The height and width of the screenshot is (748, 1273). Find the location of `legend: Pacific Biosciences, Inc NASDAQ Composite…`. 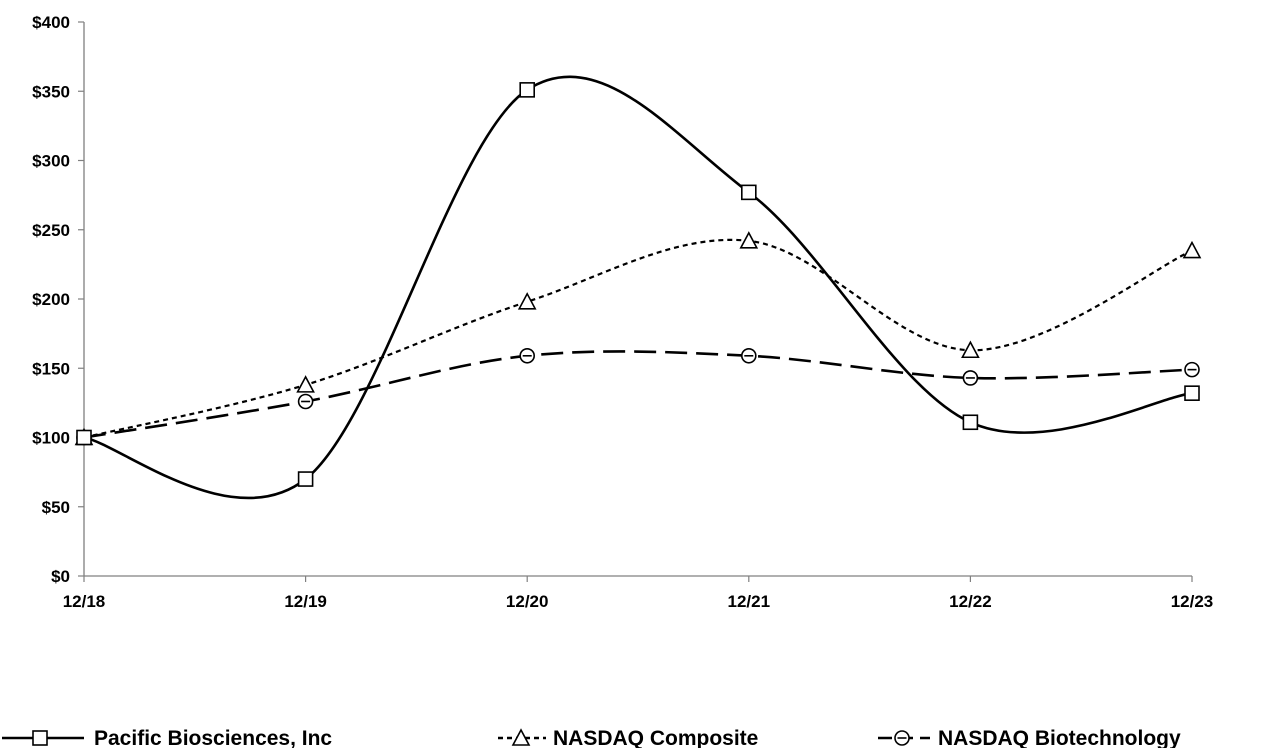

legend: Pacific Biosciences, Inc NASDAQ Composite… is located at coordinates (591, 737).